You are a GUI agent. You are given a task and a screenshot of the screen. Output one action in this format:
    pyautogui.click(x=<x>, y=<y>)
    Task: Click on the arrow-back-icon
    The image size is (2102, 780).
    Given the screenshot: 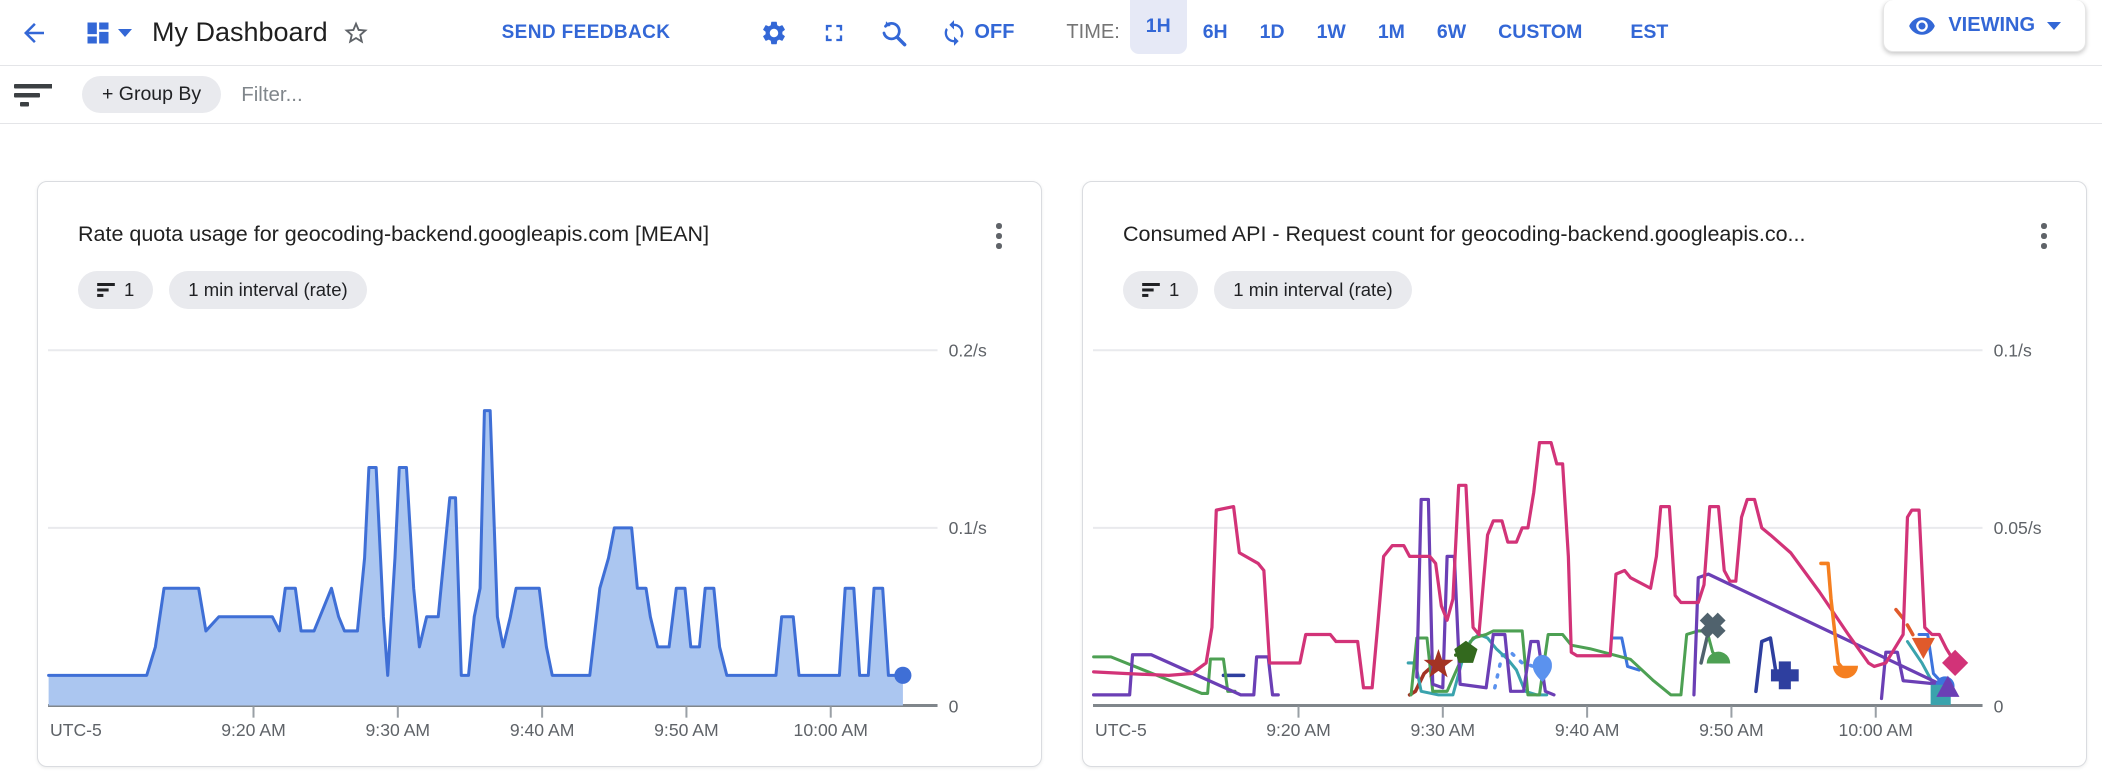 What is the action you would take?
    pyautogui.click(x=34, y=32)
    